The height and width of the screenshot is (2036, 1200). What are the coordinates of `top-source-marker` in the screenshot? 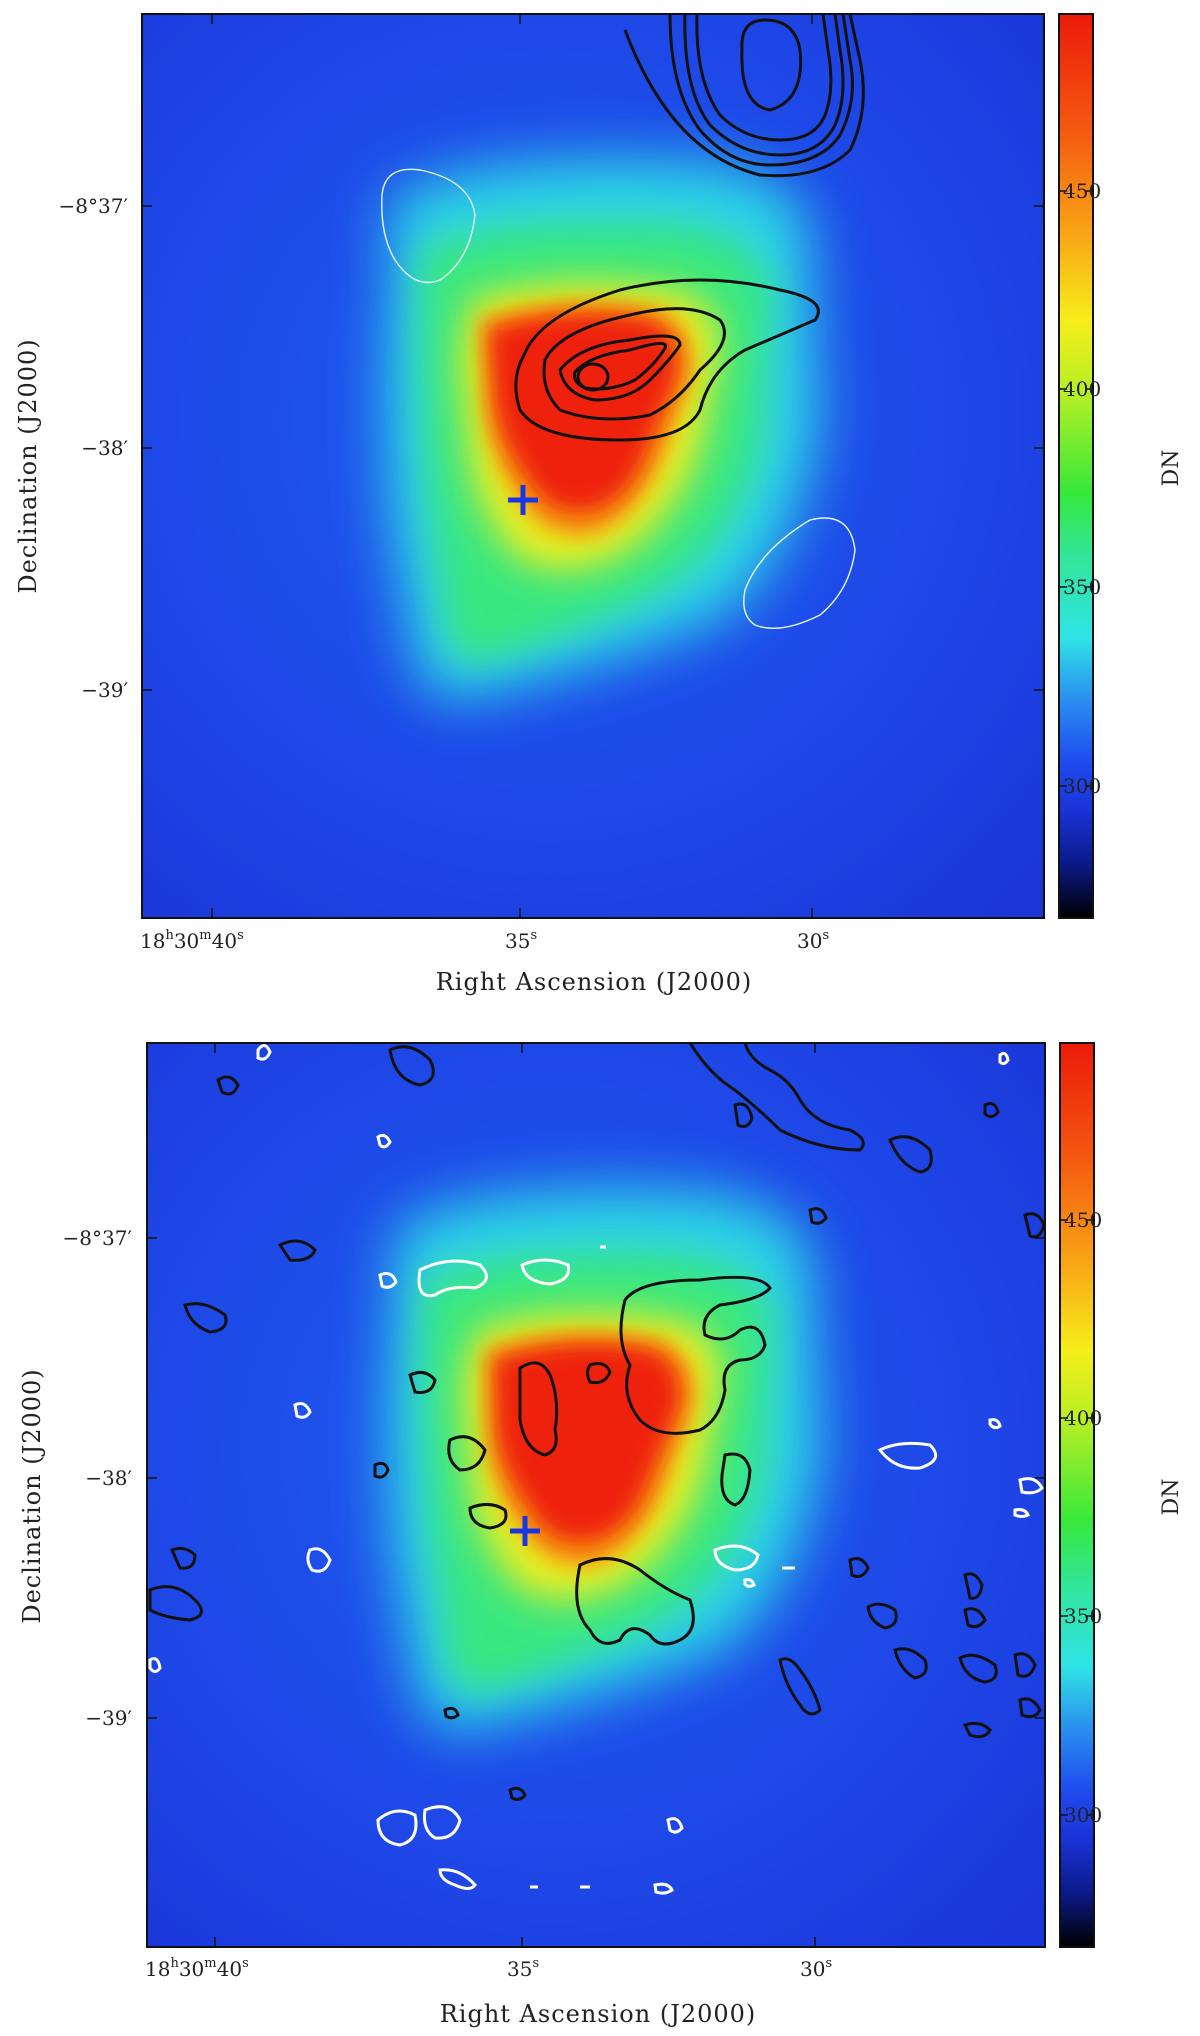 It's located at (523, 500).